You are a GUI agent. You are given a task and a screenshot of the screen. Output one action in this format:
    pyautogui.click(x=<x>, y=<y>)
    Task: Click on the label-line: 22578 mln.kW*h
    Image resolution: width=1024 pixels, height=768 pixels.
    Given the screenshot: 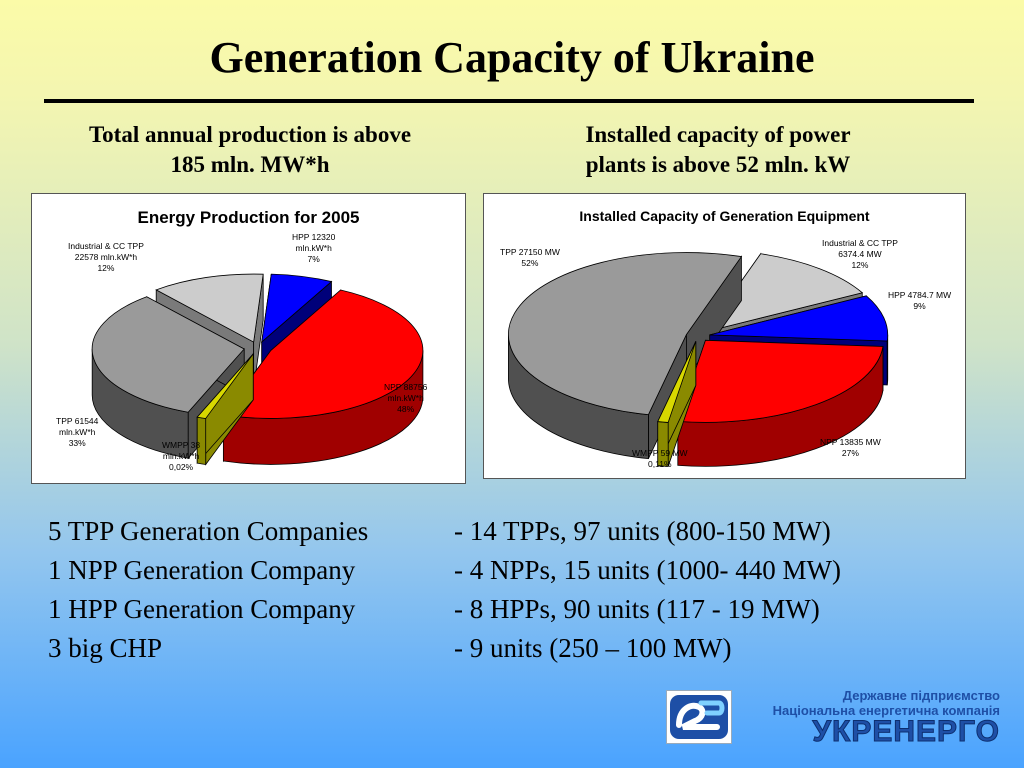 What is the action you would take?
    pyautogui.click(x=106, y=257)
    